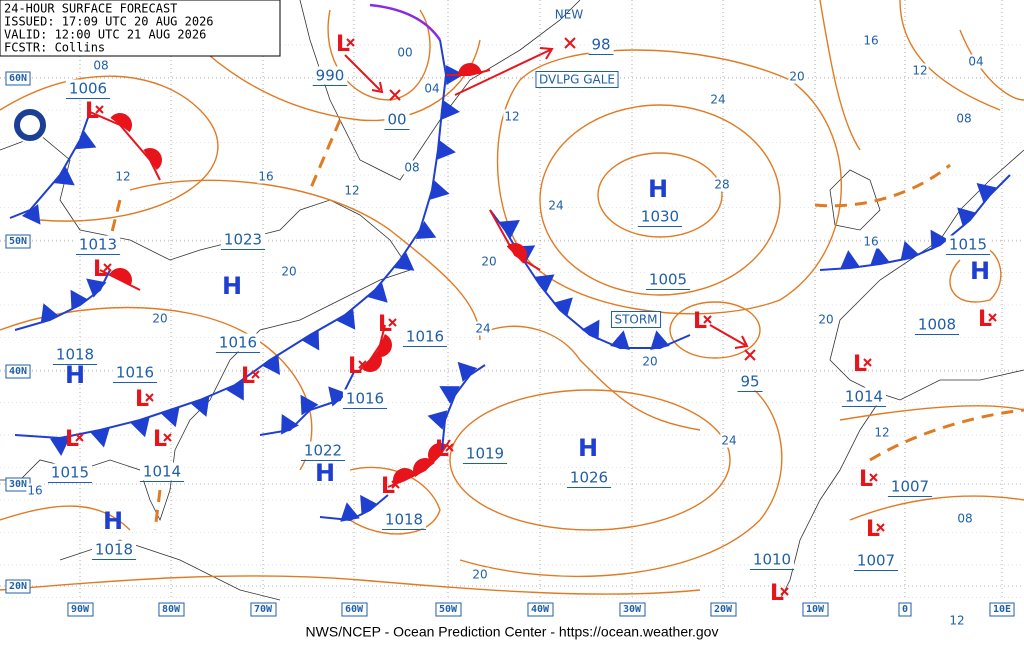 Image resolution: width=1024 pixels, height=652 pixels. What do you see at coordinates (18, 371) in the screenshot?
I see `latitude-label: 40N` at bounding box center [18, 371].